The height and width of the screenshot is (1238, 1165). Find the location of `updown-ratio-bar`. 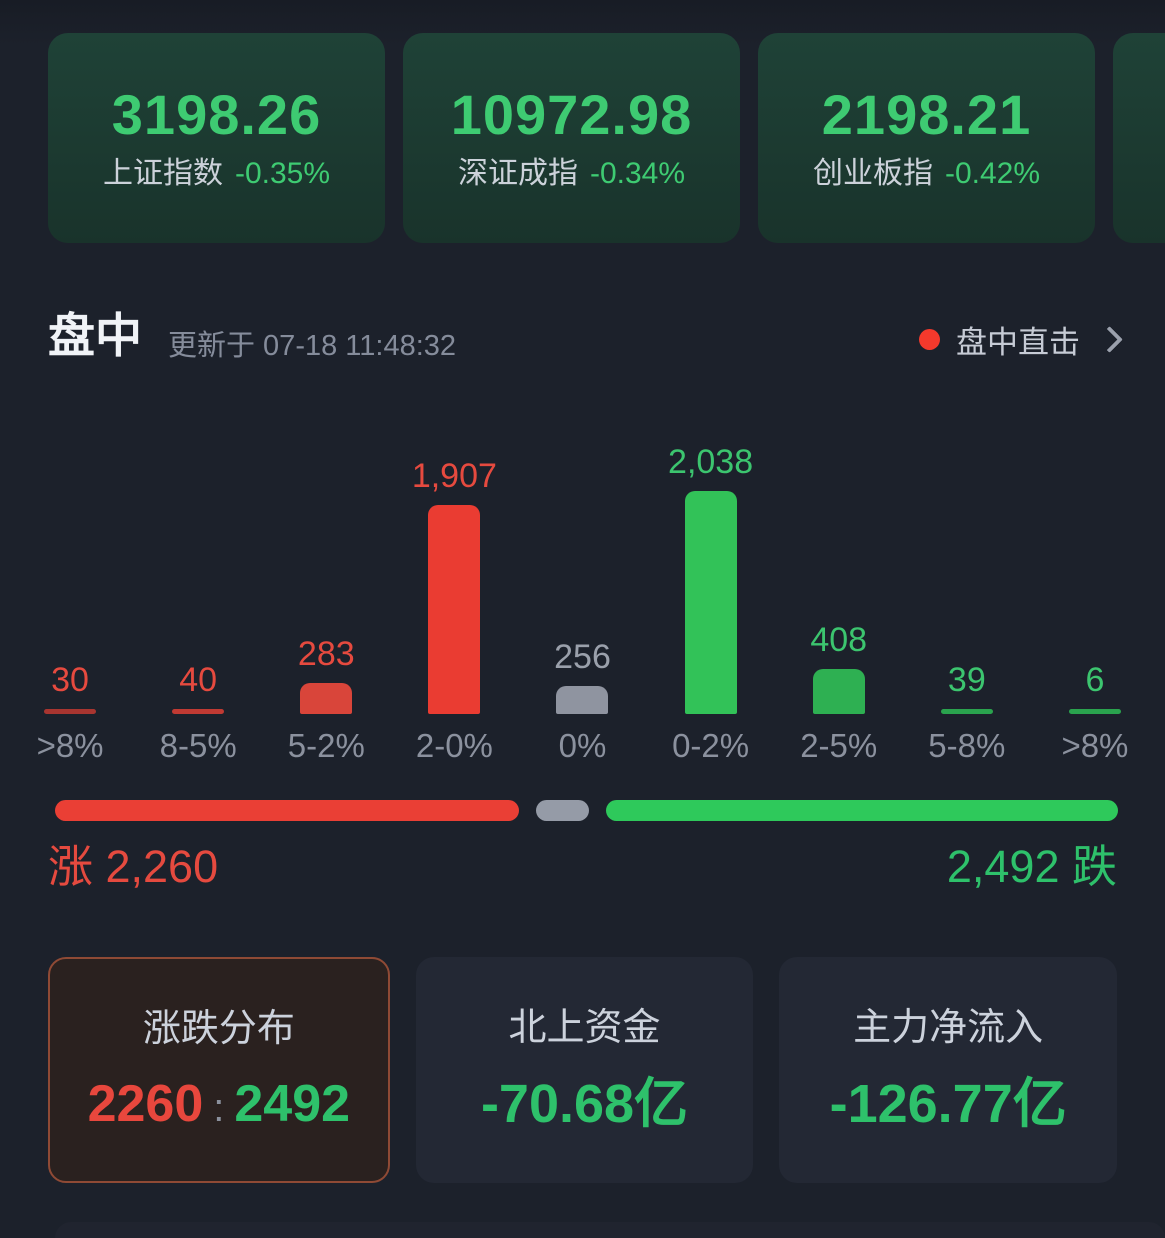

updown-ratio-bar is located at coordinates (586, 810).